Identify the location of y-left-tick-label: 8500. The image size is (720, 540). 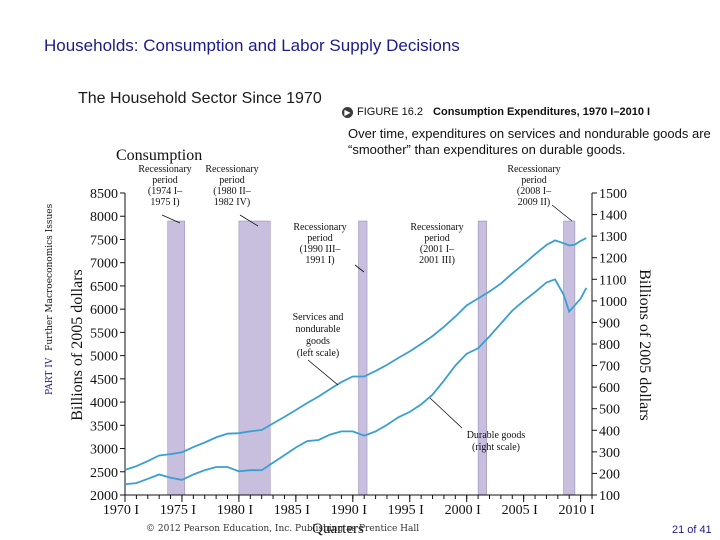
(104, 194).